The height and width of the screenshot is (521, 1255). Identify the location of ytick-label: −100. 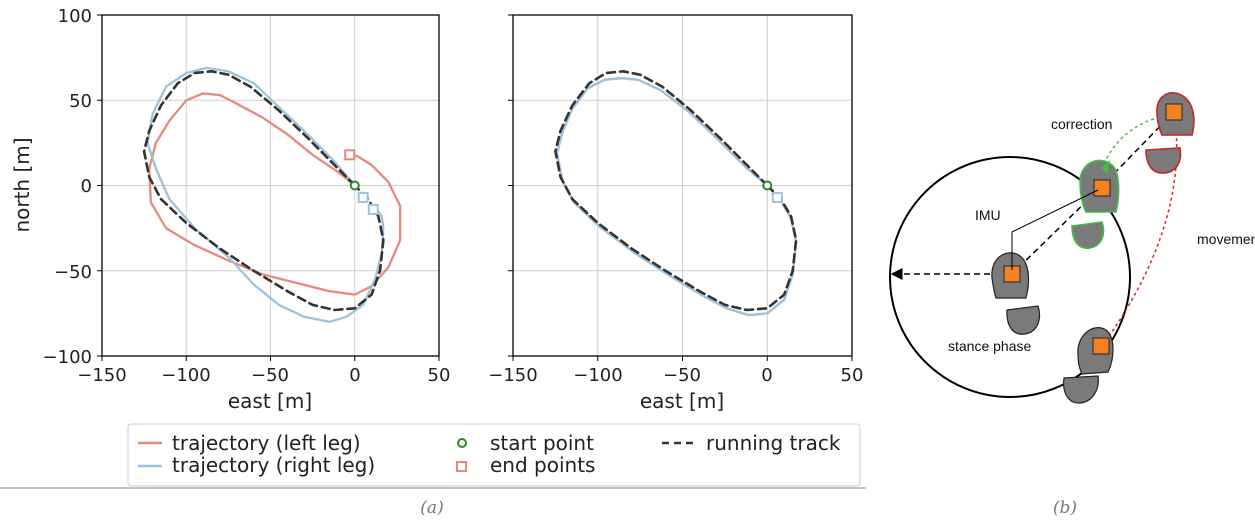
(67, 357).